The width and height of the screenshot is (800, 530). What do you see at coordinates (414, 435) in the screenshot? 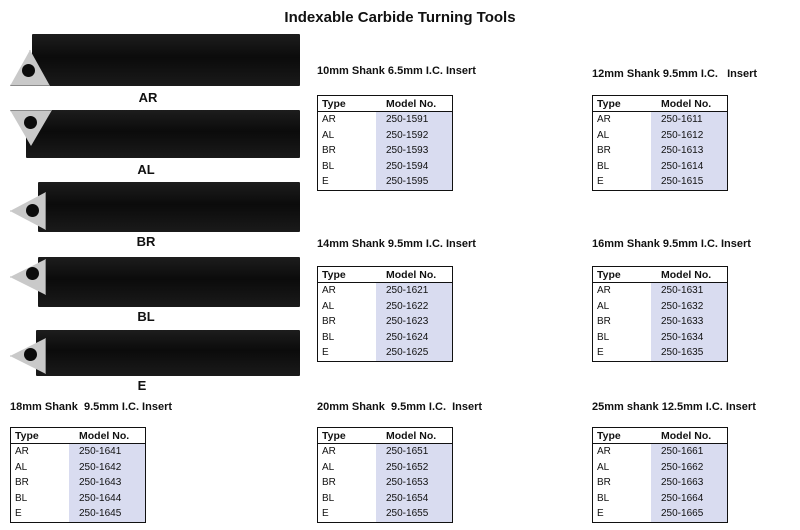
I see `col-header-model: Model No.` at bounding box center [414, 435].